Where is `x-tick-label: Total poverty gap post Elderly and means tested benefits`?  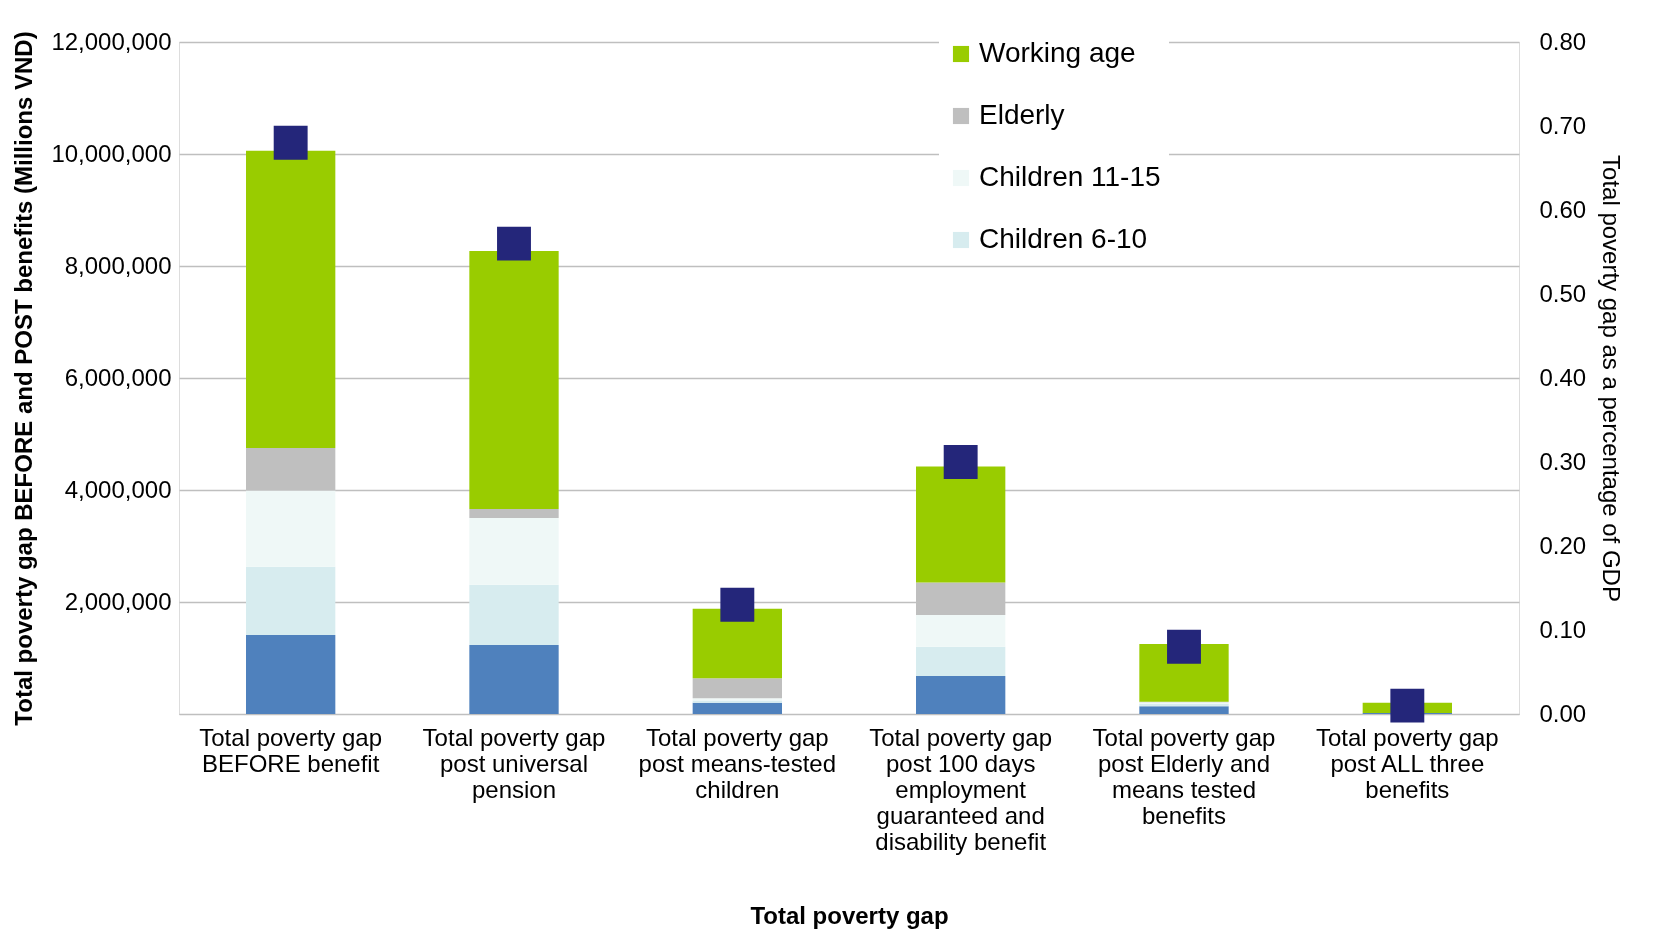 x-tick-label: Total poverty gap post Elderly and means tested benefits is located at coordinates (1184, 776).